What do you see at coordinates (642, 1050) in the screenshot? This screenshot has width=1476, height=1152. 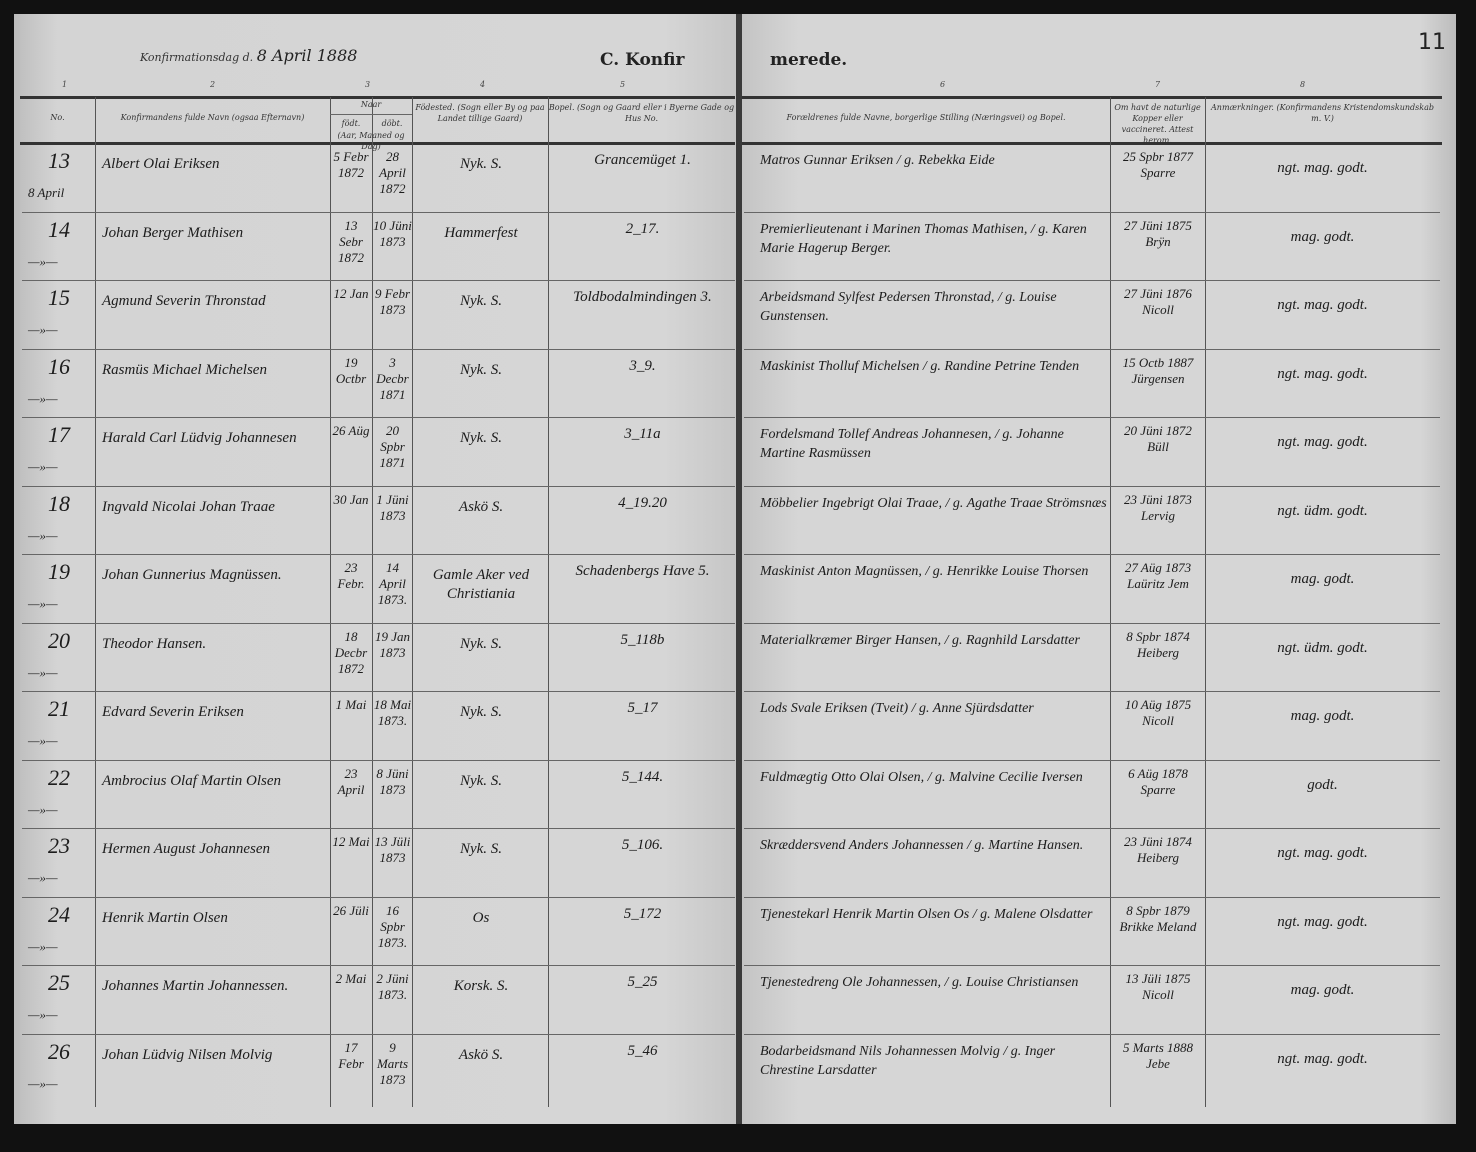 I see `residence: 5_46` at bounding box center [642, 1050].